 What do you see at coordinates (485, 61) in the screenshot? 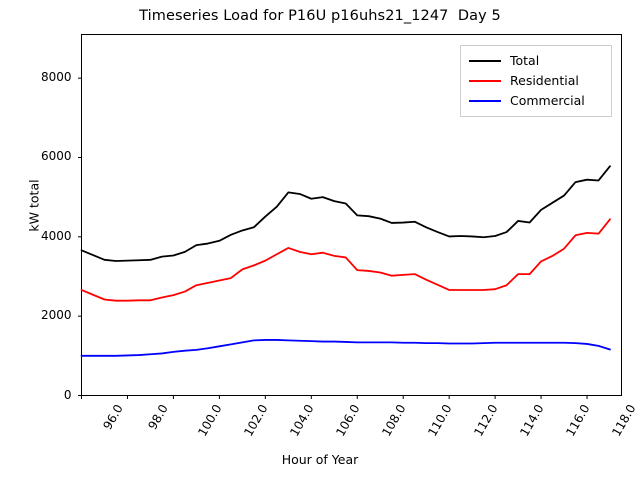
I see `legend-swatch-total` at bounding box center [485, 61].